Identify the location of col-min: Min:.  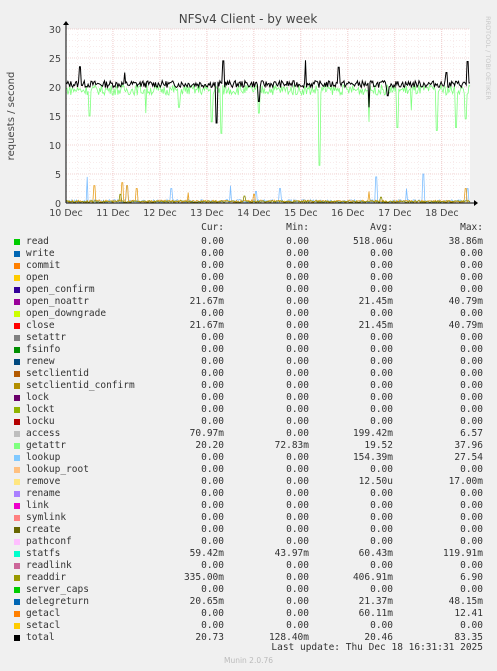
(297, 227).